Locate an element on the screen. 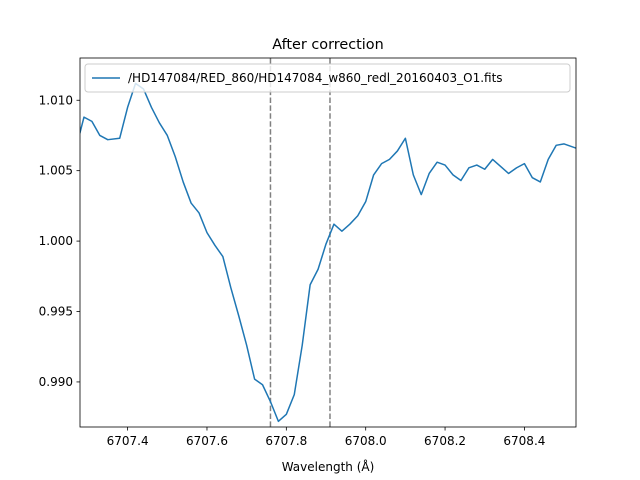  x-tick-label: 6707.4 is located at coordinates (128, 441).